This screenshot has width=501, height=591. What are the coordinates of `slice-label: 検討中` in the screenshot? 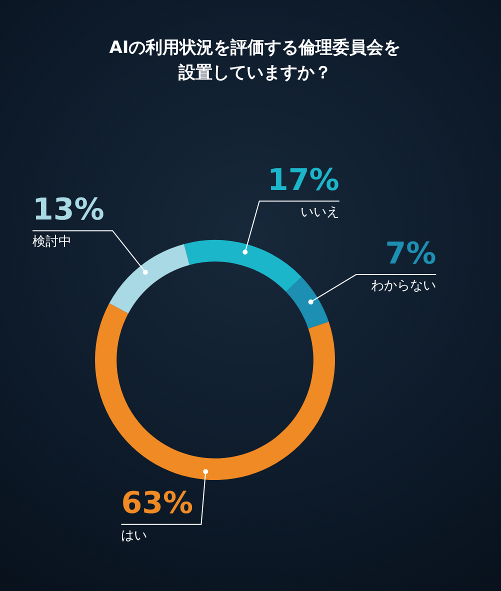 It's located at (52, 242).